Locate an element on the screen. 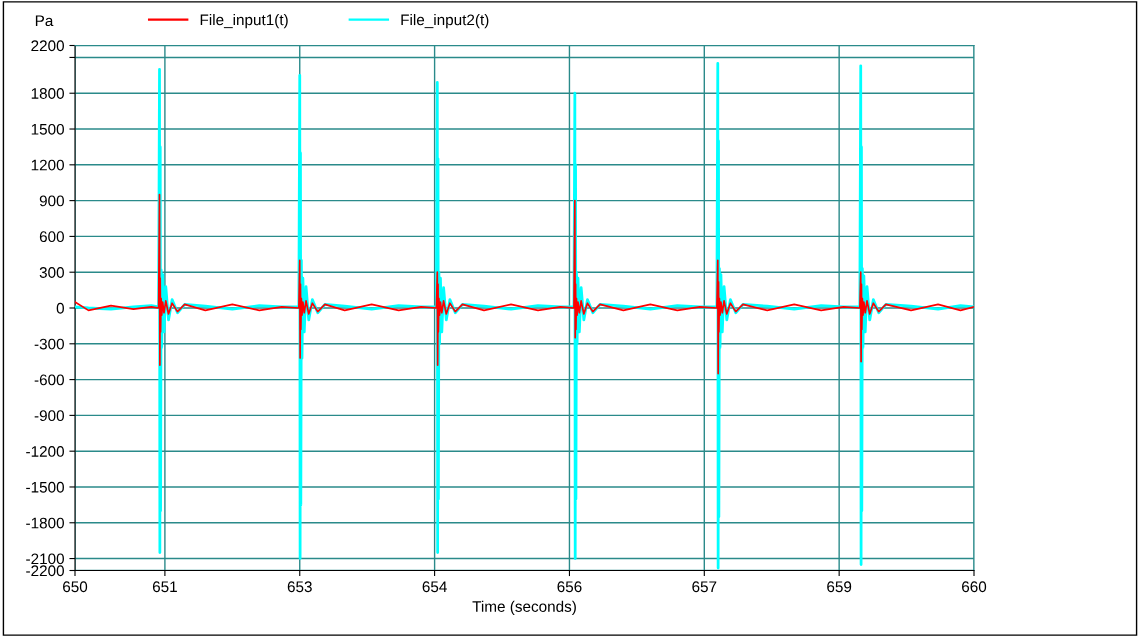 The height and width of the screenshot is (637, 1140). y-tick-label: -2100 is located at coordinates (45, 559).